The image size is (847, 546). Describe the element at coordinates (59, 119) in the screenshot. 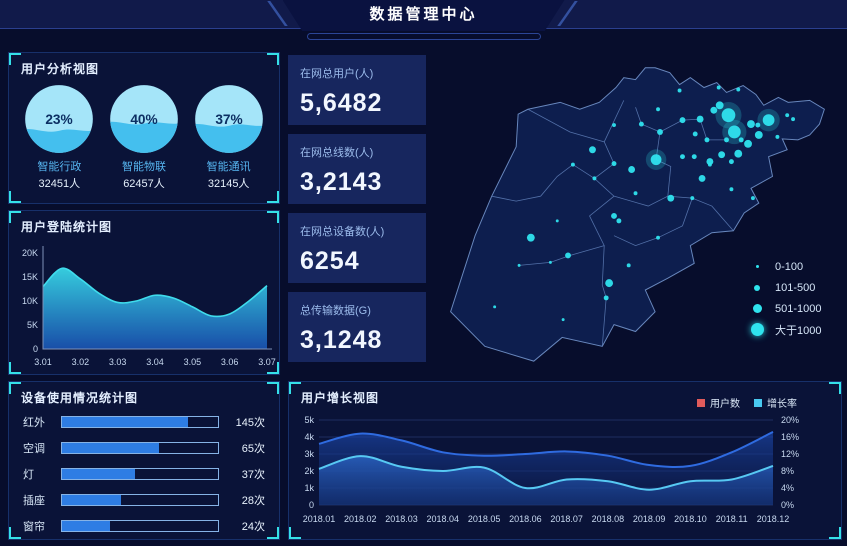

I see `liquid-gauge: 23%` at that location.